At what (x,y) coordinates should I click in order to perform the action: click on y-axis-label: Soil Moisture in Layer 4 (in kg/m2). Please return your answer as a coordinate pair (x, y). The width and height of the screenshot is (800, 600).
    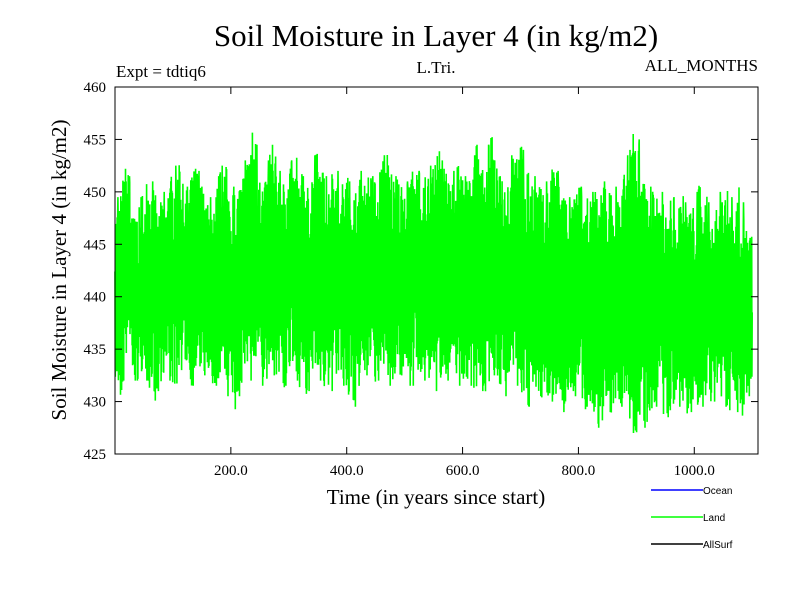
    Looking at the image, I should click on (59, 270).